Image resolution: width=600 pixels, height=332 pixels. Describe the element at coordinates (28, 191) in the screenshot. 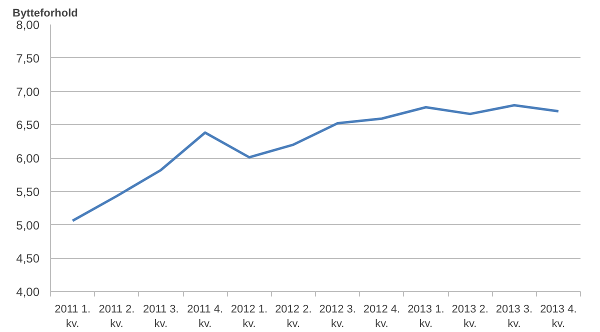

I see `y-tick-label: 5,50` at that location.